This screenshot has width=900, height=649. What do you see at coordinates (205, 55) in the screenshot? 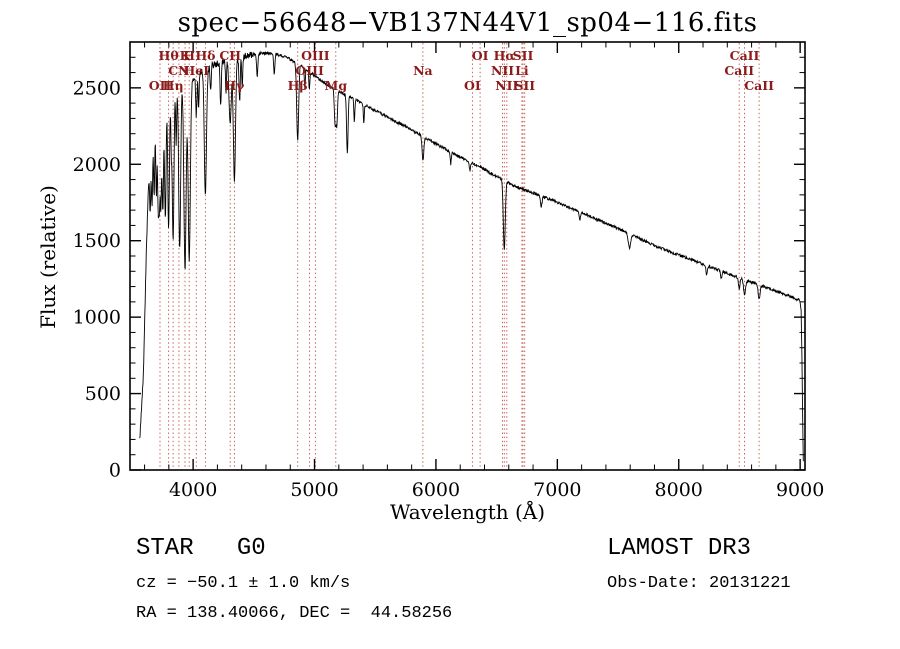
I see `feature-label: Hδ` at bounding box center [205, 55].